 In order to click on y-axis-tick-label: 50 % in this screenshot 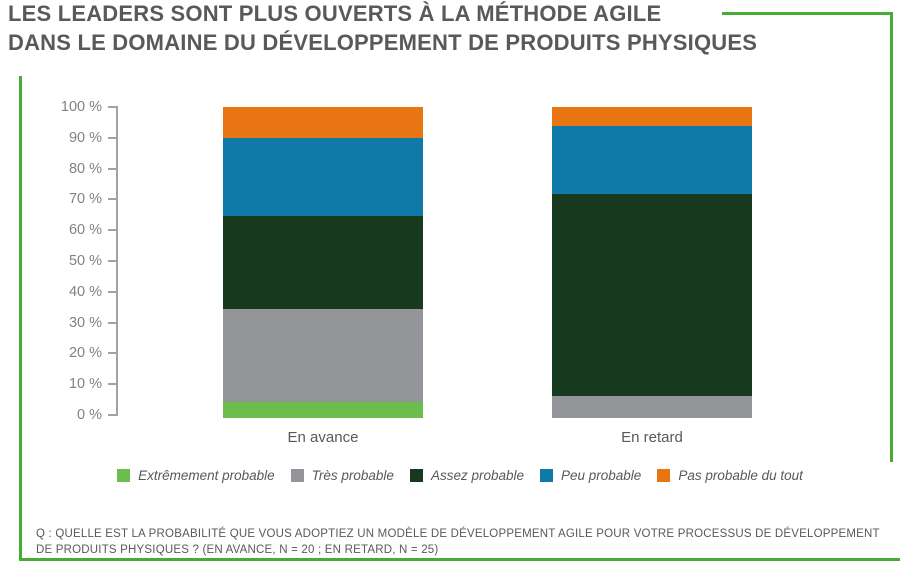, I will do `click(85, 261)`.